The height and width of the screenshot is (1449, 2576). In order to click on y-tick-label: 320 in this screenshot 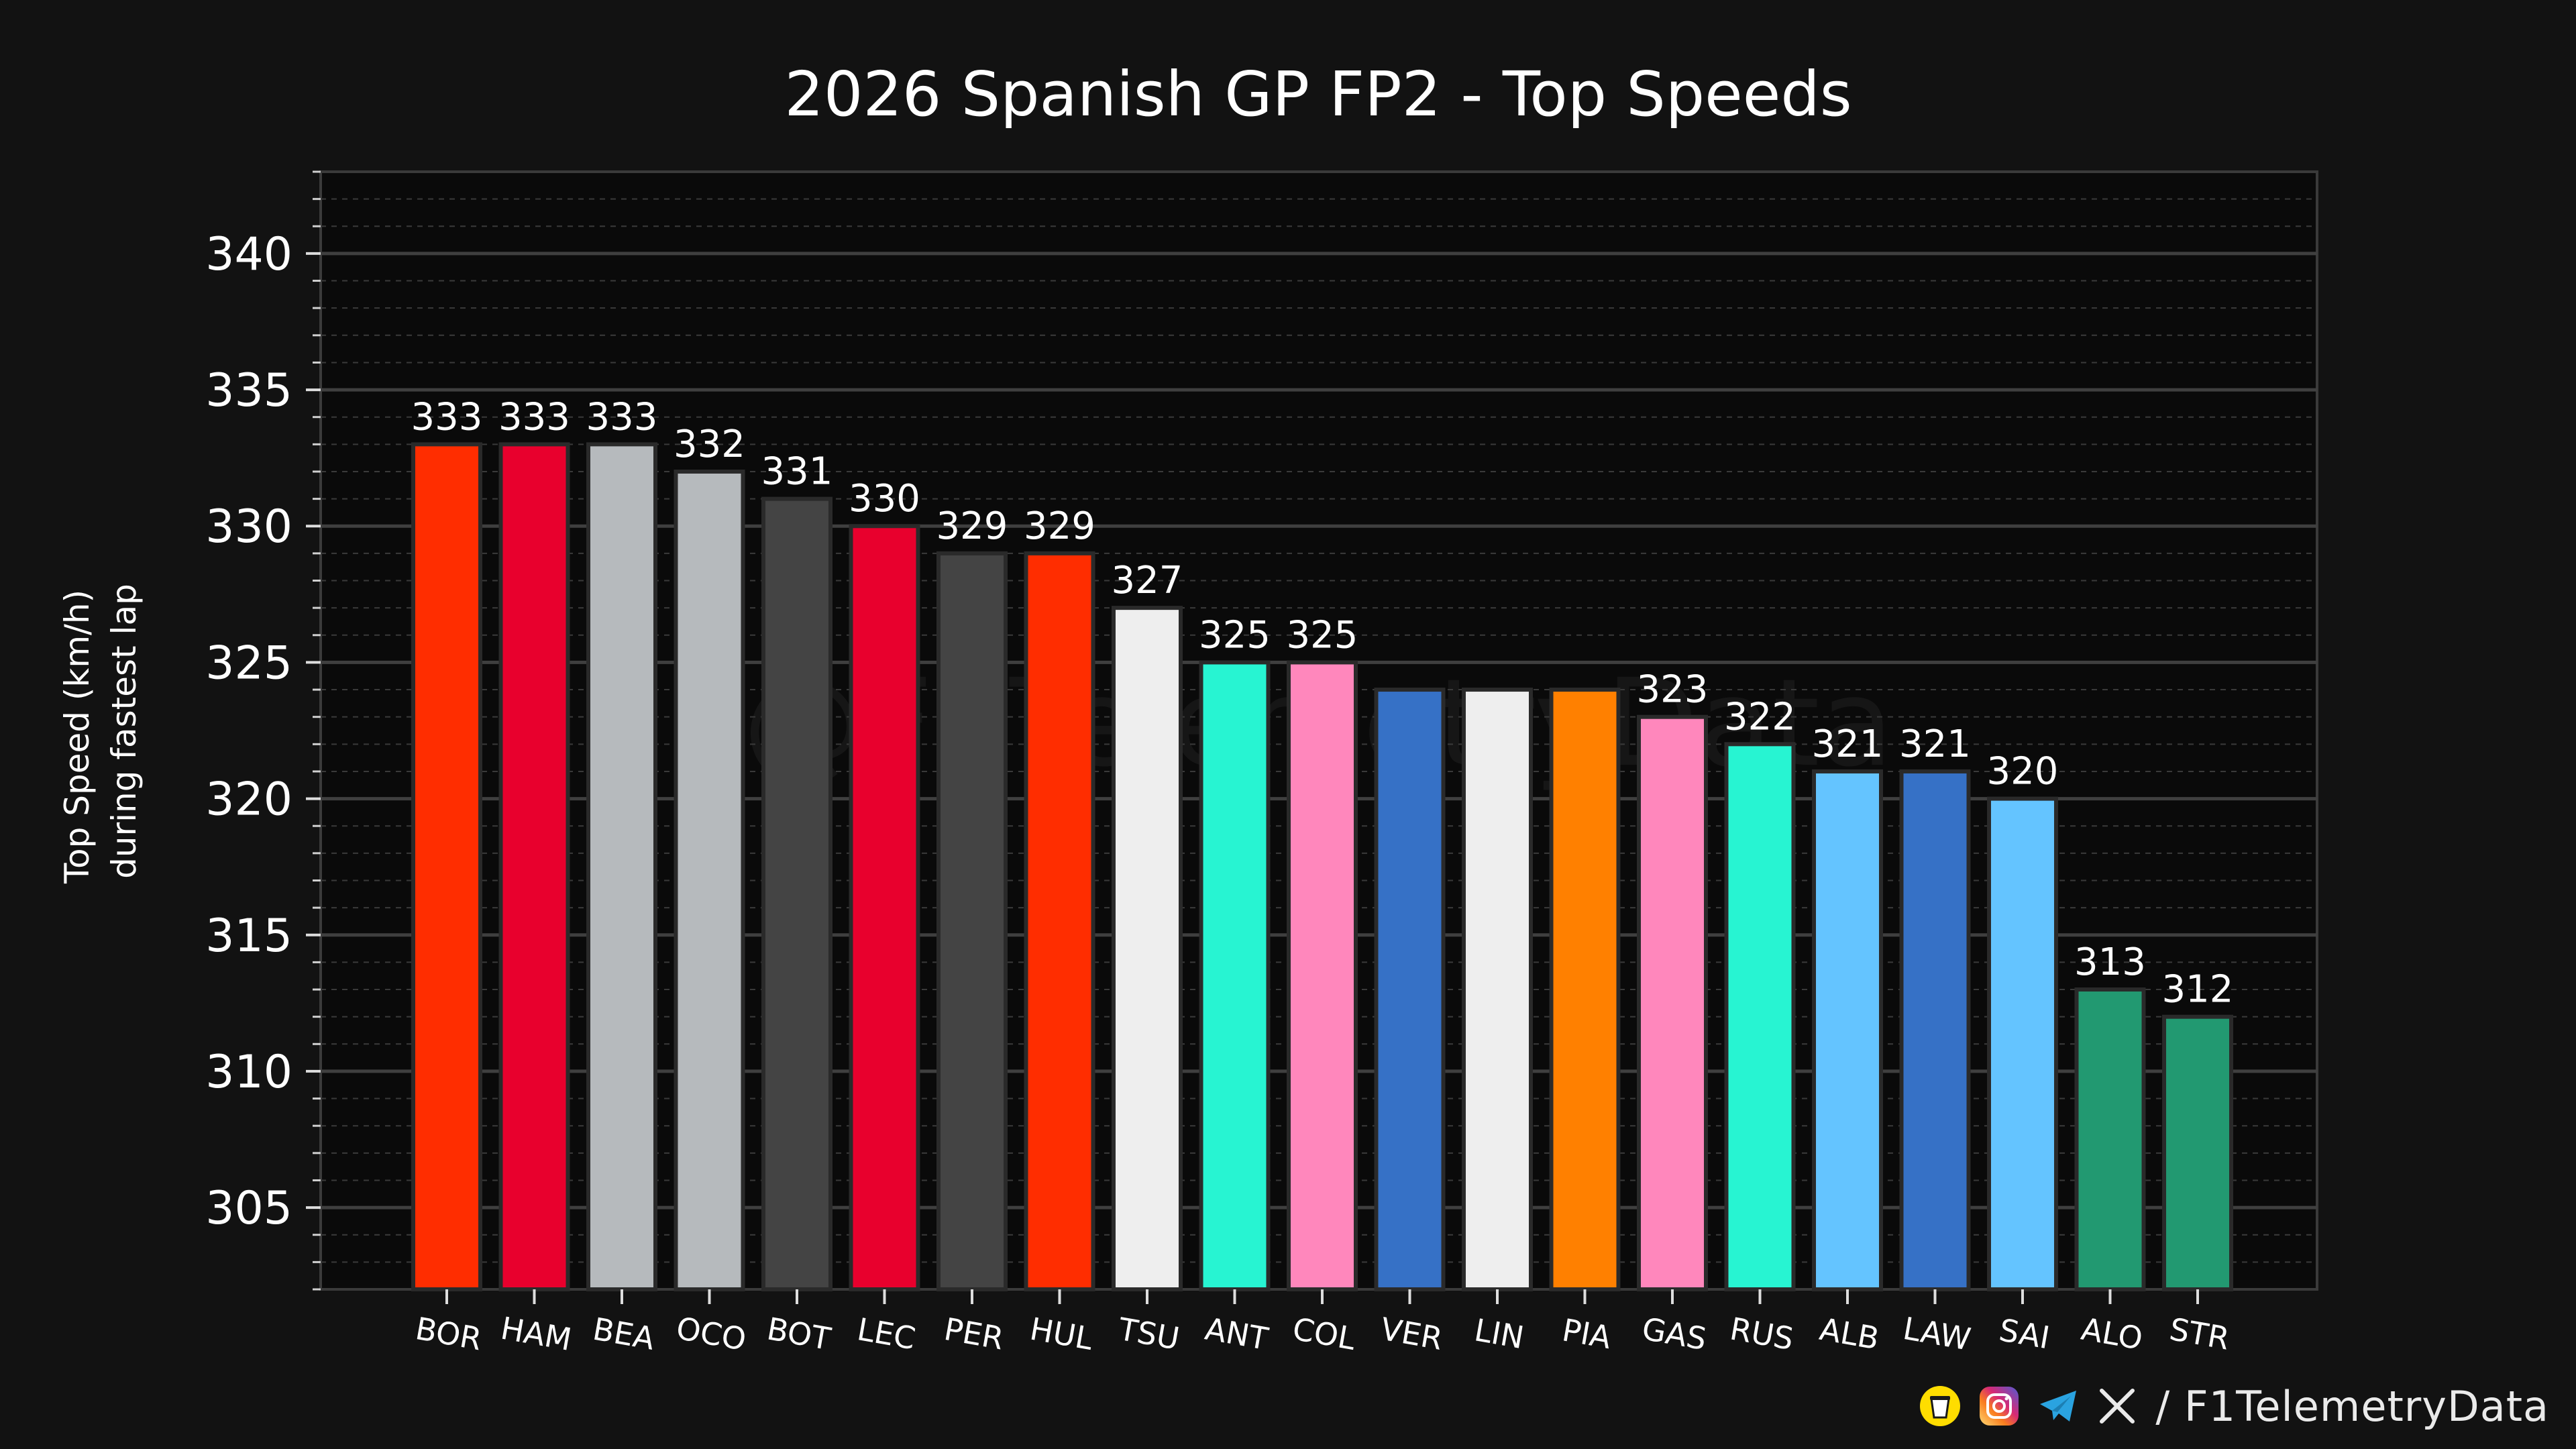, I will do `click(248, 799)`.